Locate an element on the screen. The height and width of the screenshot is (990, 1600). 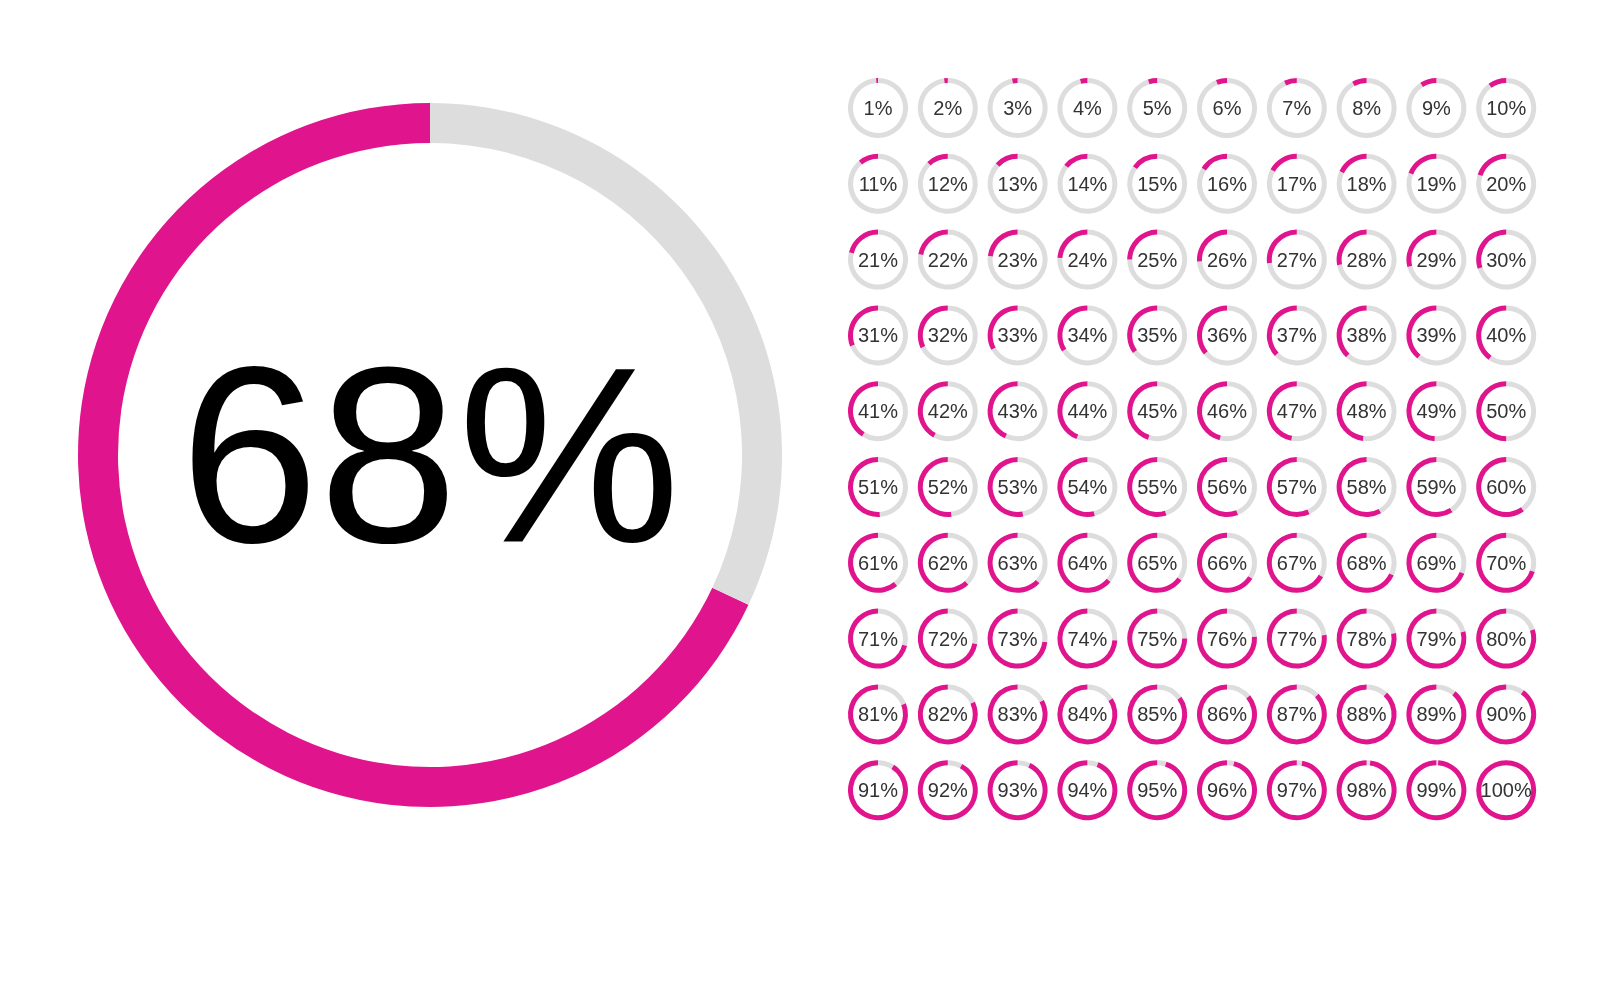
data-label: 78% is located at coordinates (1366, 638).